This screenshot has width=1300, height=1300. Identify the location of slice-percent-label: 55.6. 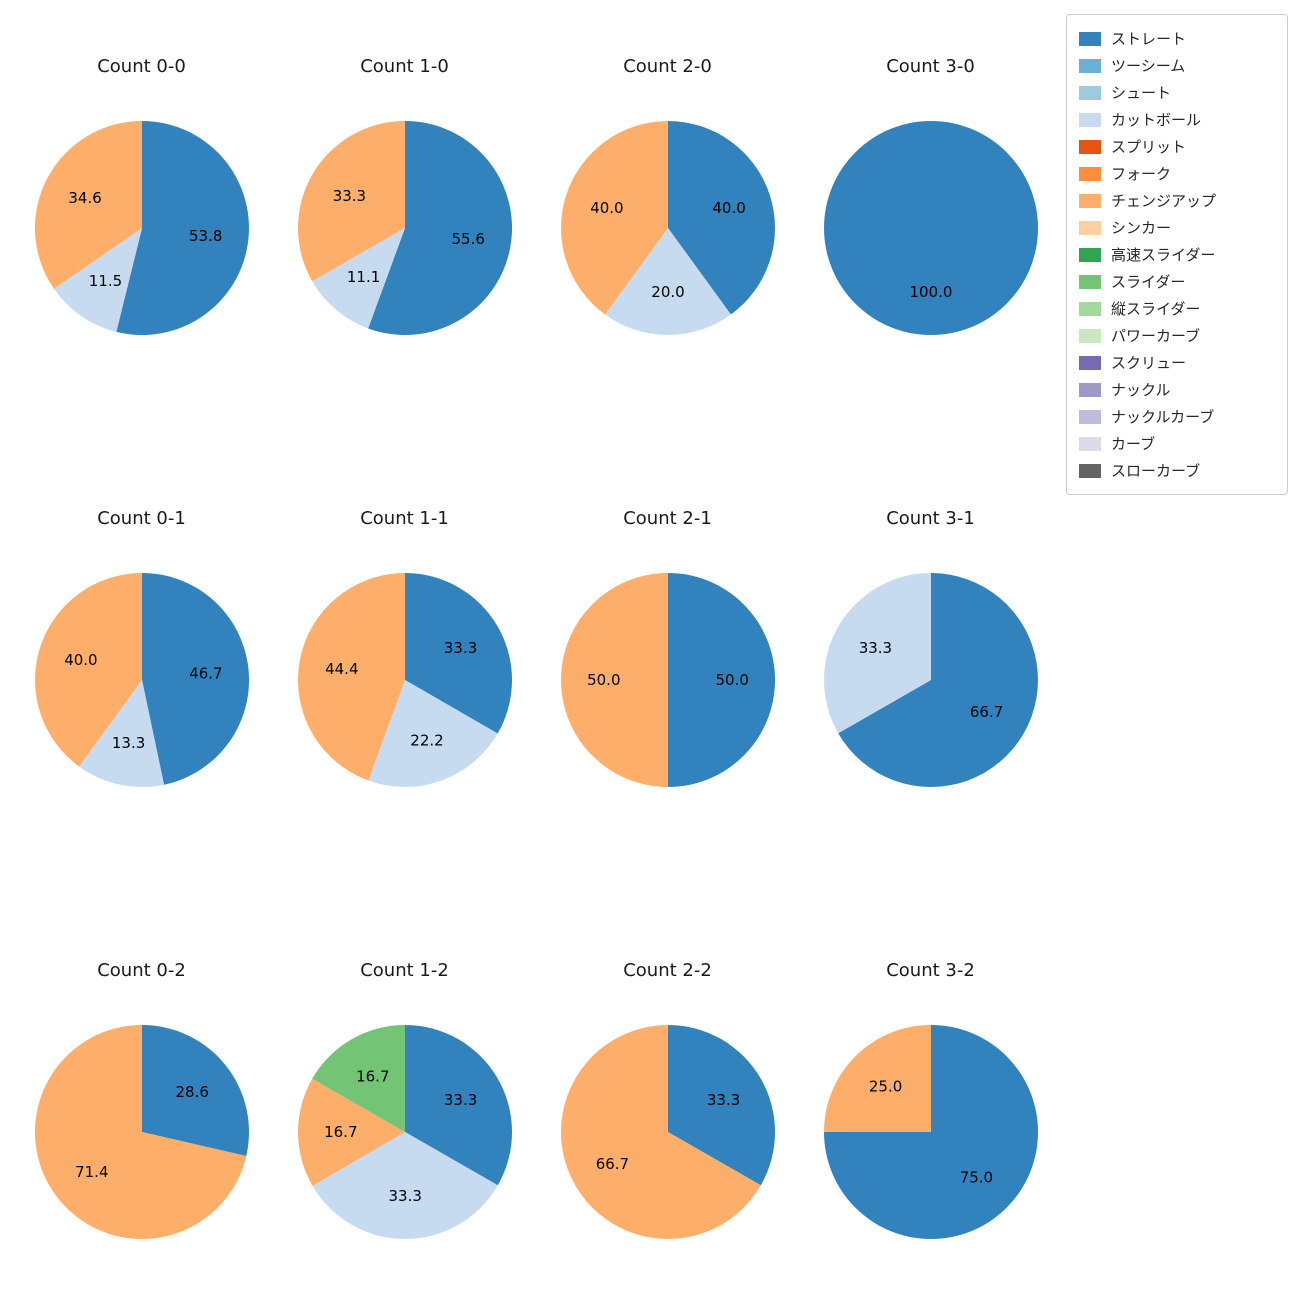
(467, 239).